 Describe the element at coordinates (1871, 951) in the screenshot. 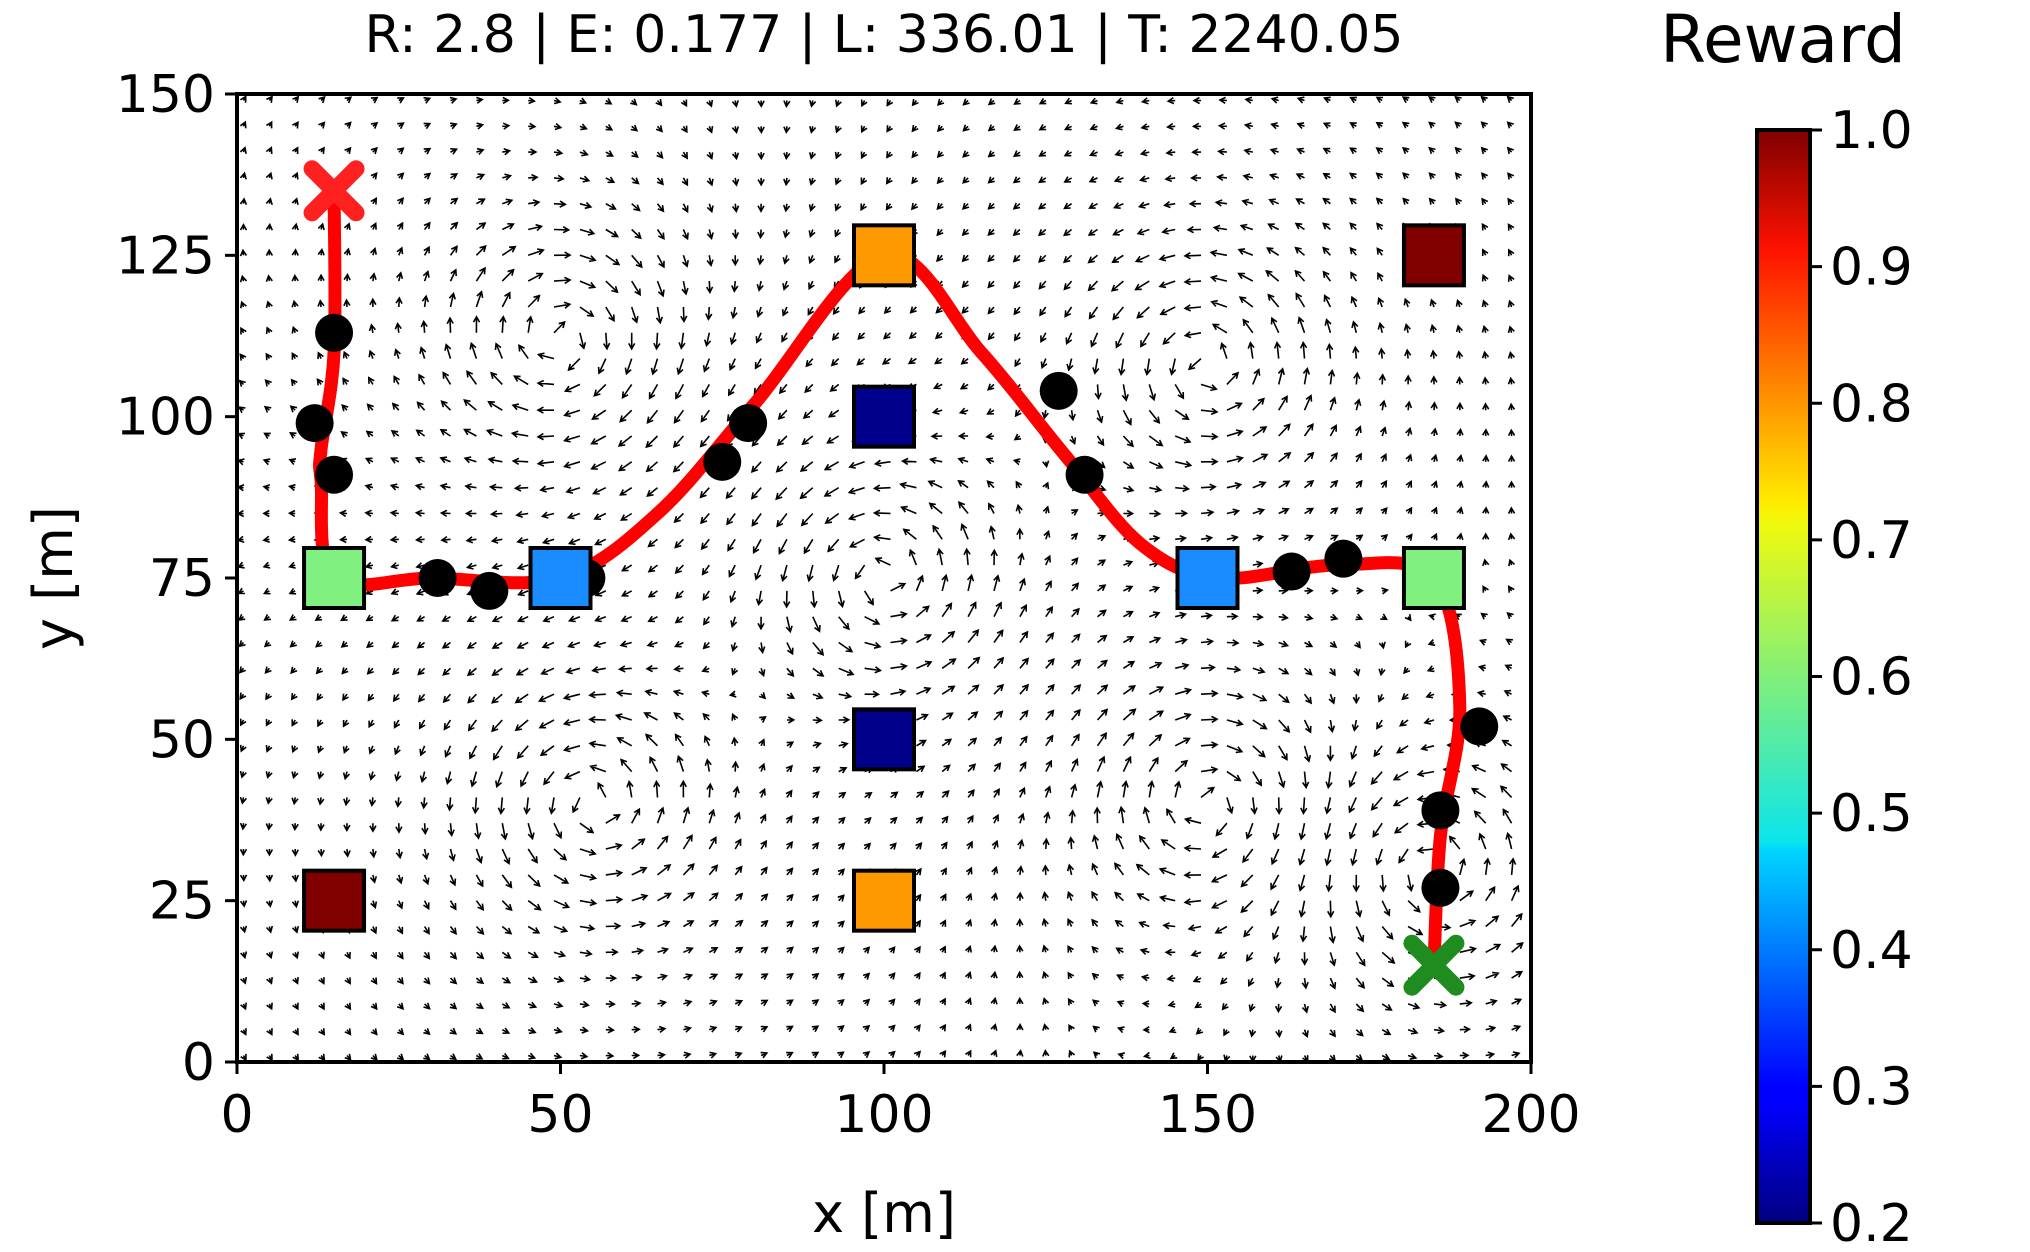

I see `colorbar-tick-label: 0.4` at that location.